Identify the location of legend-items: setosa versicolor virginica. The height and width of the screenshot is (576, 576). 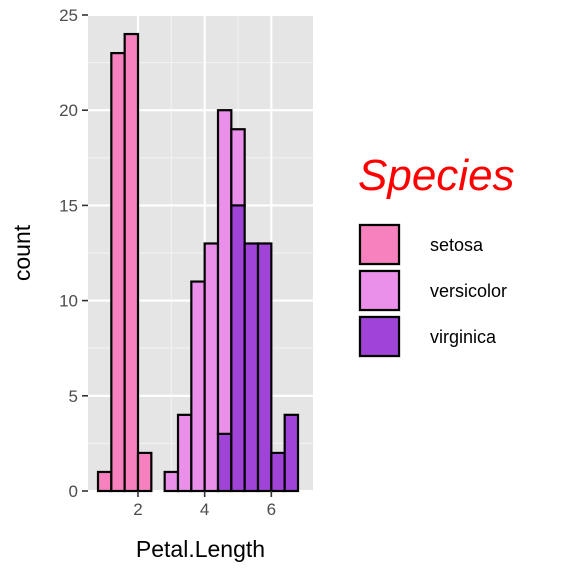
(432, 290).